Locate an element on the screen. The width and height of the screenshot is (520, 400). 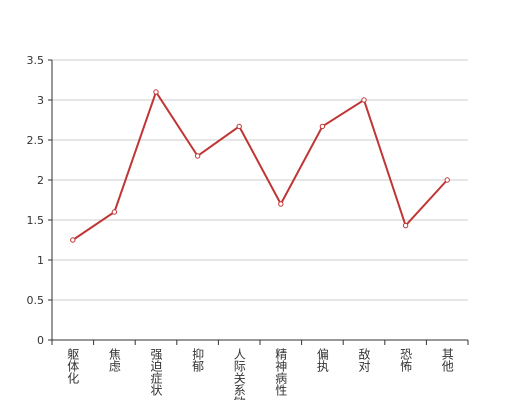
y-tick-label: 3.5 is located at coordinates (36, 60).